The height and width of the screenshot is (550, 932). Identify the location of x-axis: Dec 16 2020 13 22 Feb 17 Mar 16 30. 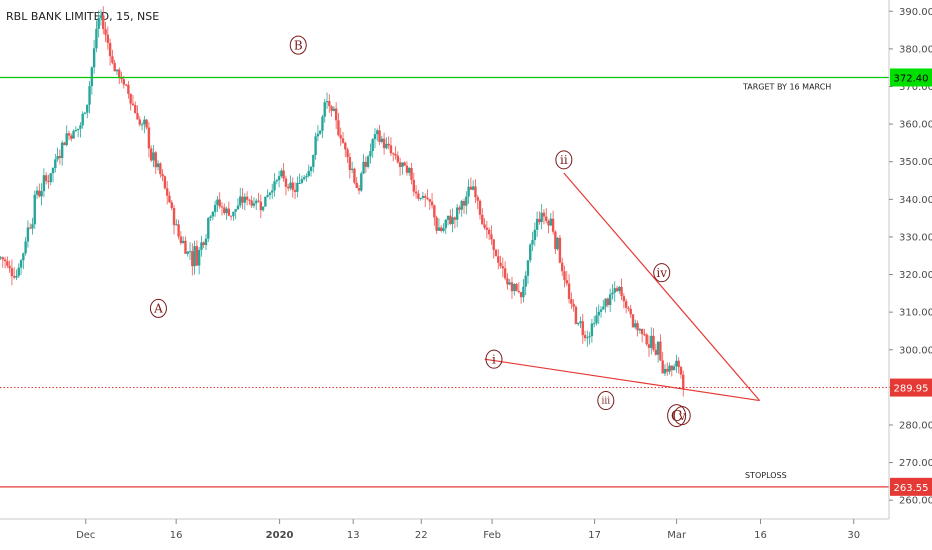
(468, 530).